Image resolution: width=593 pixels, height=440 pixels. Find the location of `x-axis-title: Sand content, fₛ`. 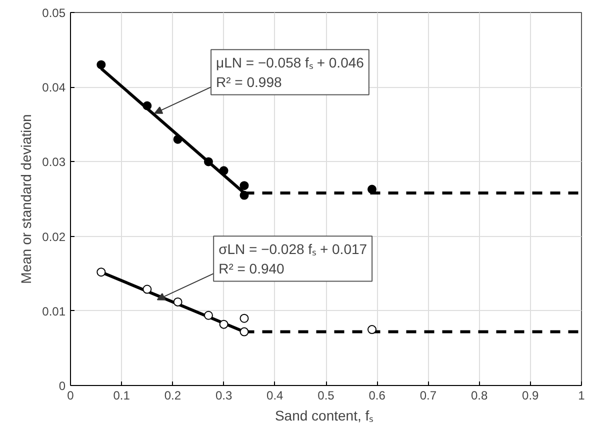

x-axis-title: Sand content, fₛ is located at coordinates (324, 416).